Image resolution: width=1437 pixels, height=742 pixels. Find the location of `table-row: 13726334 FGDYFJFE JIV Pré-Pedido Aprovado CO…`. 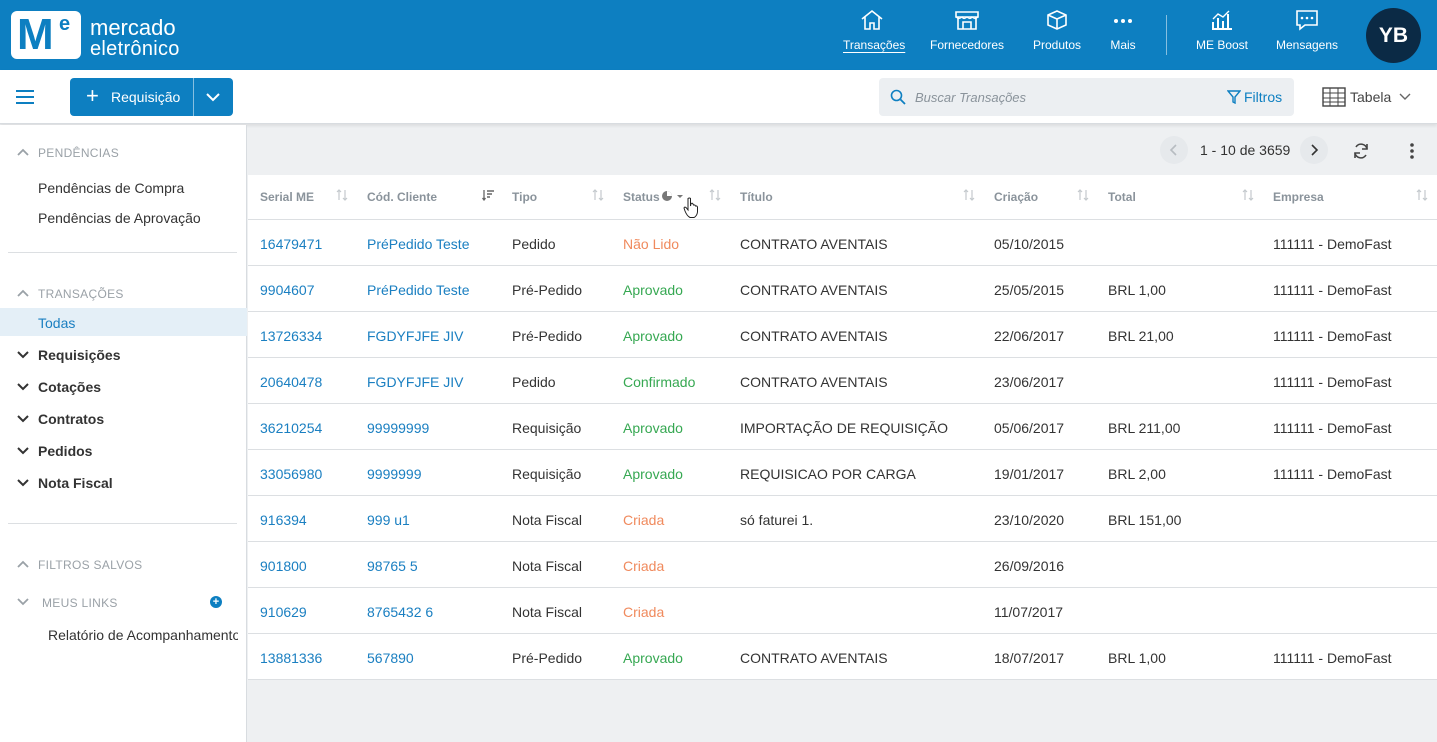

table-row: 13726334 FGDYFJFE JIV Pré-Pedido Aprovado CO… is located at coordinates (842, 335).